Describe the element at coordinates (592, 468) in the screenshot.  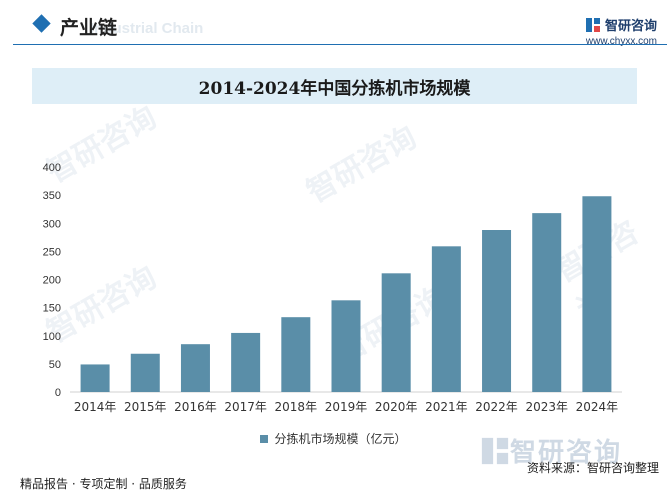
I see `footer-source: 资料来源：智研咨询整理` at that location.